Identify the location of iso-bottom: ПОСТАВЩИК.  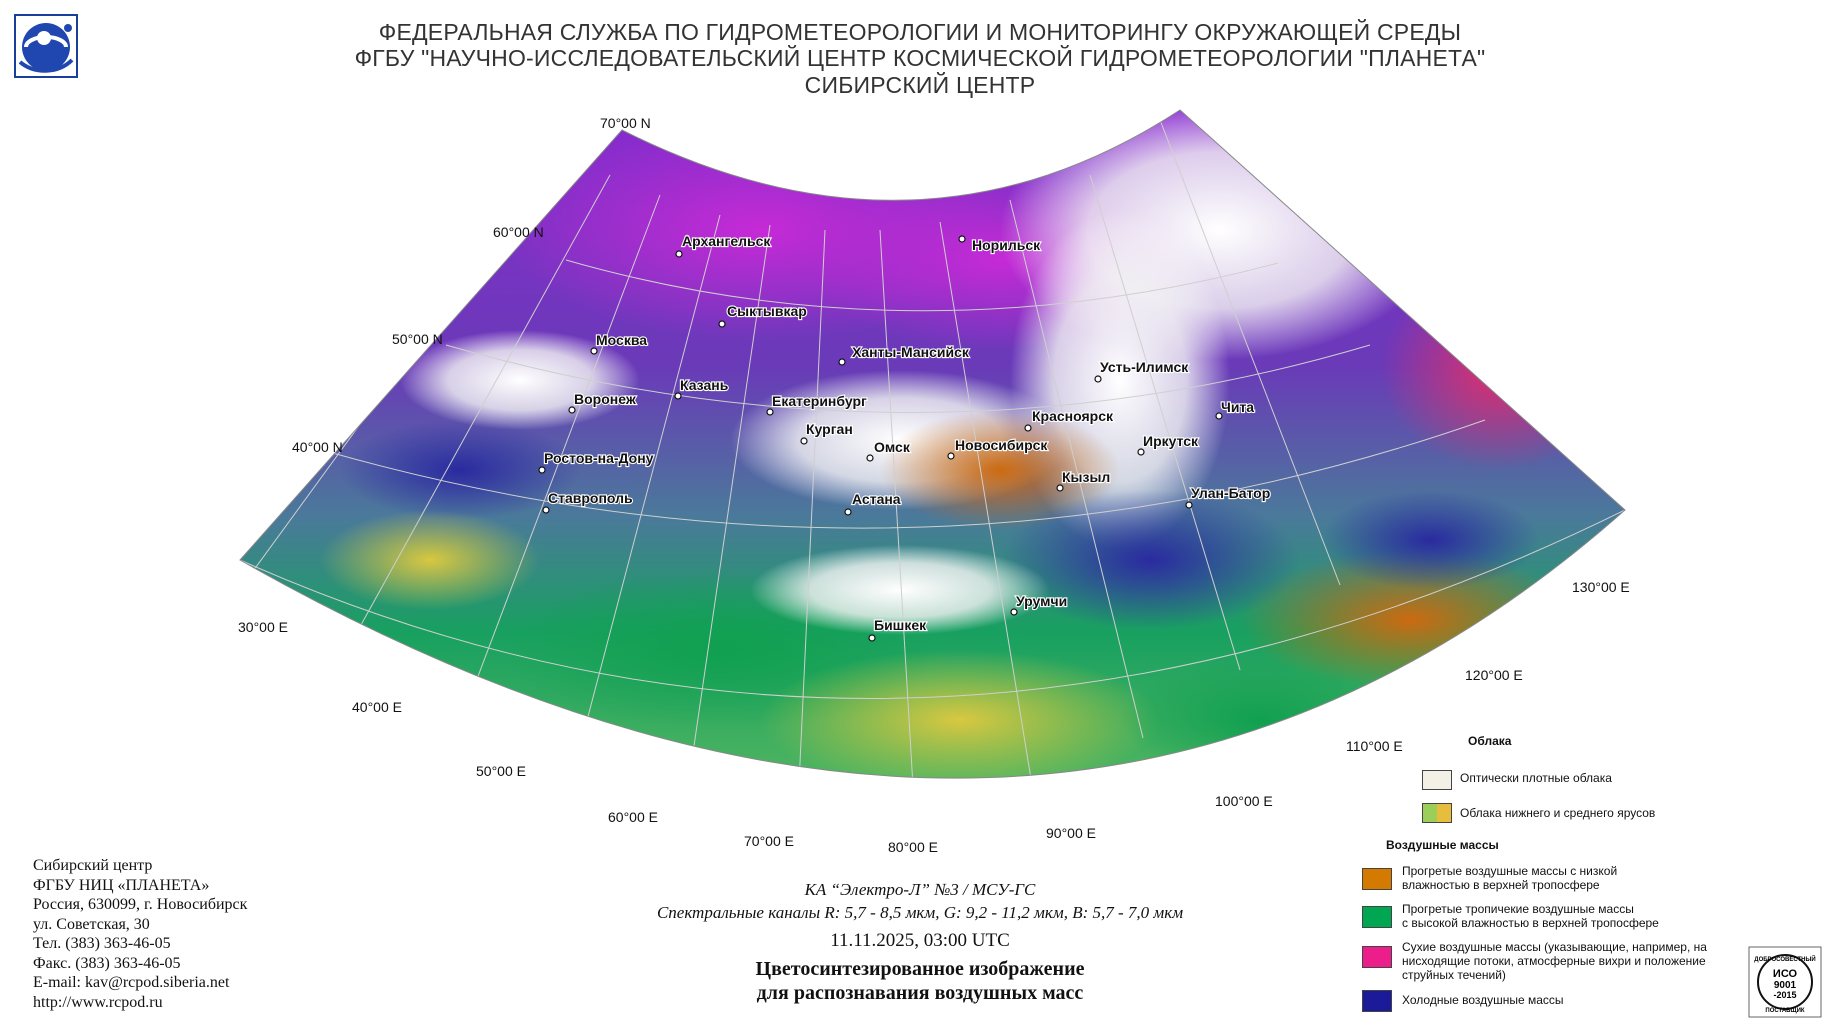
(1785, 1011).